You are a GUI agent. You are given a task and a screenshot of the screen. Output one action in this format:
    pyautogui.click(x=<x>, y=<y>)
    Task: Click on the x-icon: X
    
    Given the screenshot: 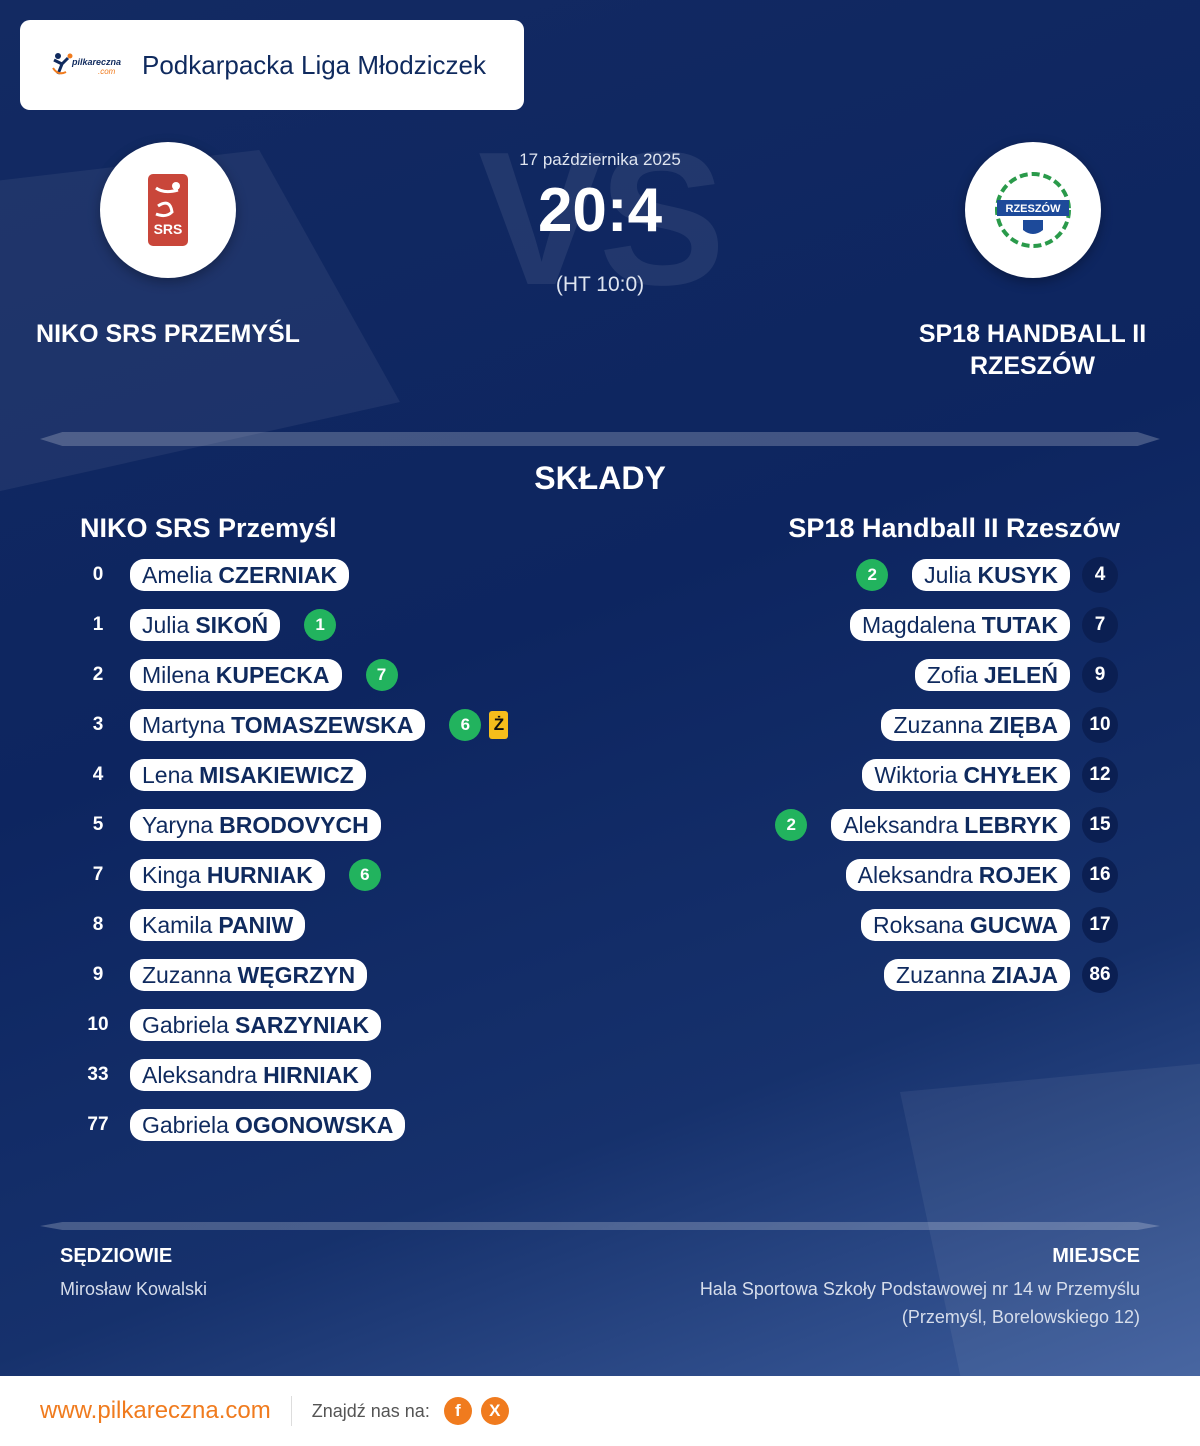 What is the action you would take?
    pyautogui.click(x=494, y=1411)
    